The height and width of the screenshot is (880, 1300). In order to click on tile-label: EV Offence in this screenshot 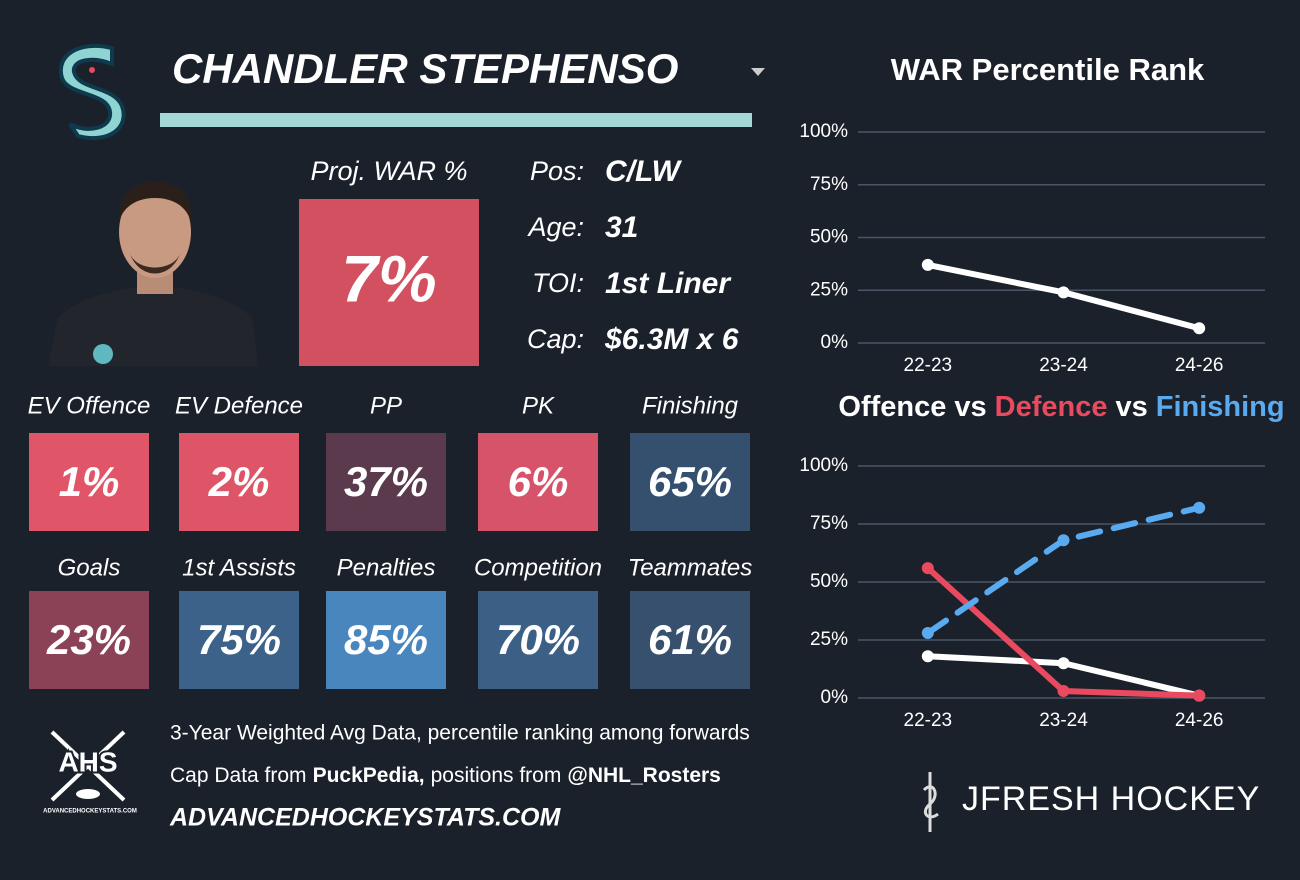, I will do `click(89, 405)`.